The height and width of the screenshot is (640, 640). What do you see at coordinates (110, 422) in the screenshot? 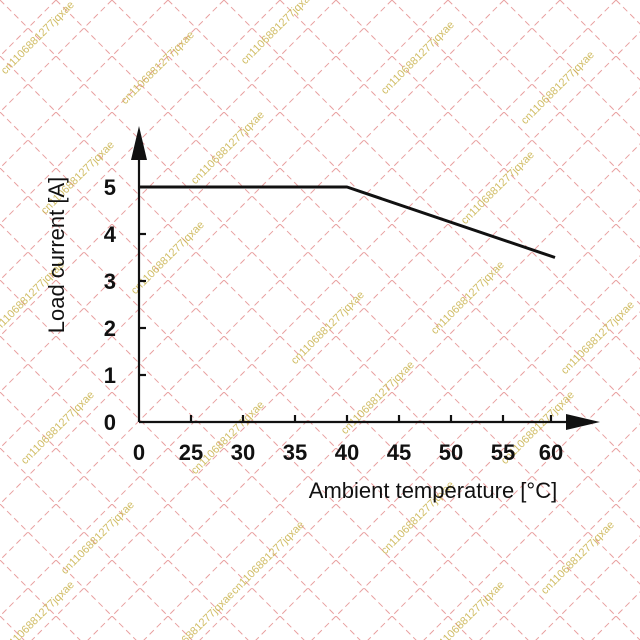
I see `y-tick-label: 0` at bounding box center [110, 422].